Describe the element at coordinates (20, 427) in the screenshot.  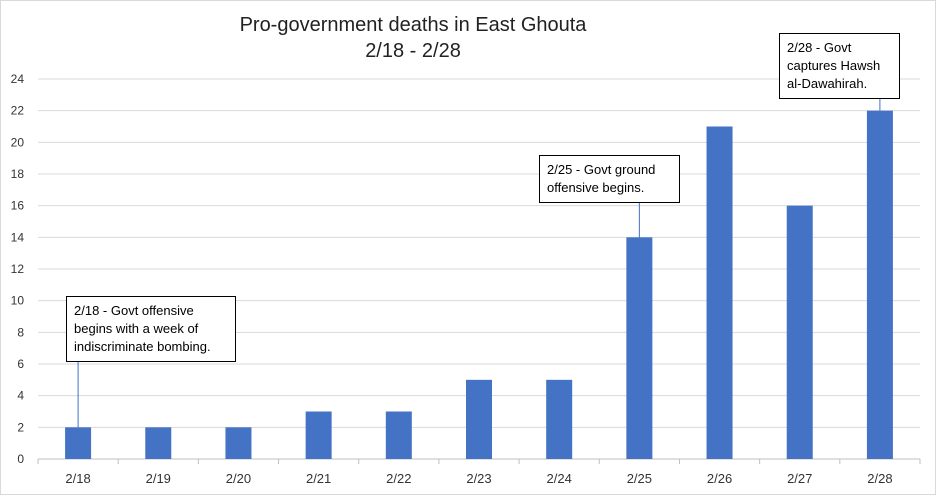
I see `y-tick-label: 2` at that location.